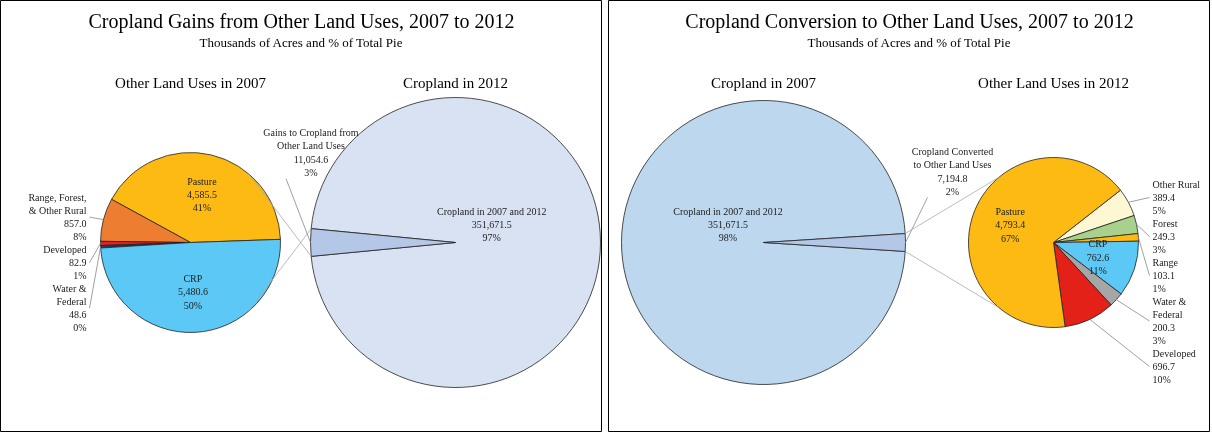  I want to click on data-label: 11,054.6 3%, so click(311, 165).